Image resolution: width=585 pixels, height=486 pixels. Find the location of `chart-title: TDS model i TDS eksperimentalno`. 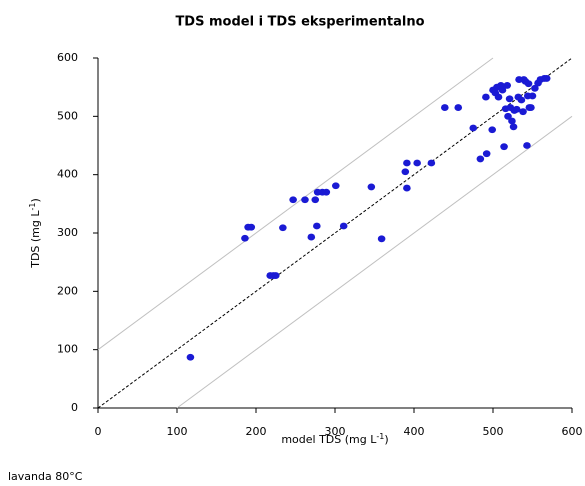

chart-title: TDS model i TDS eksperimentalno is located at coordinates (299, 22).